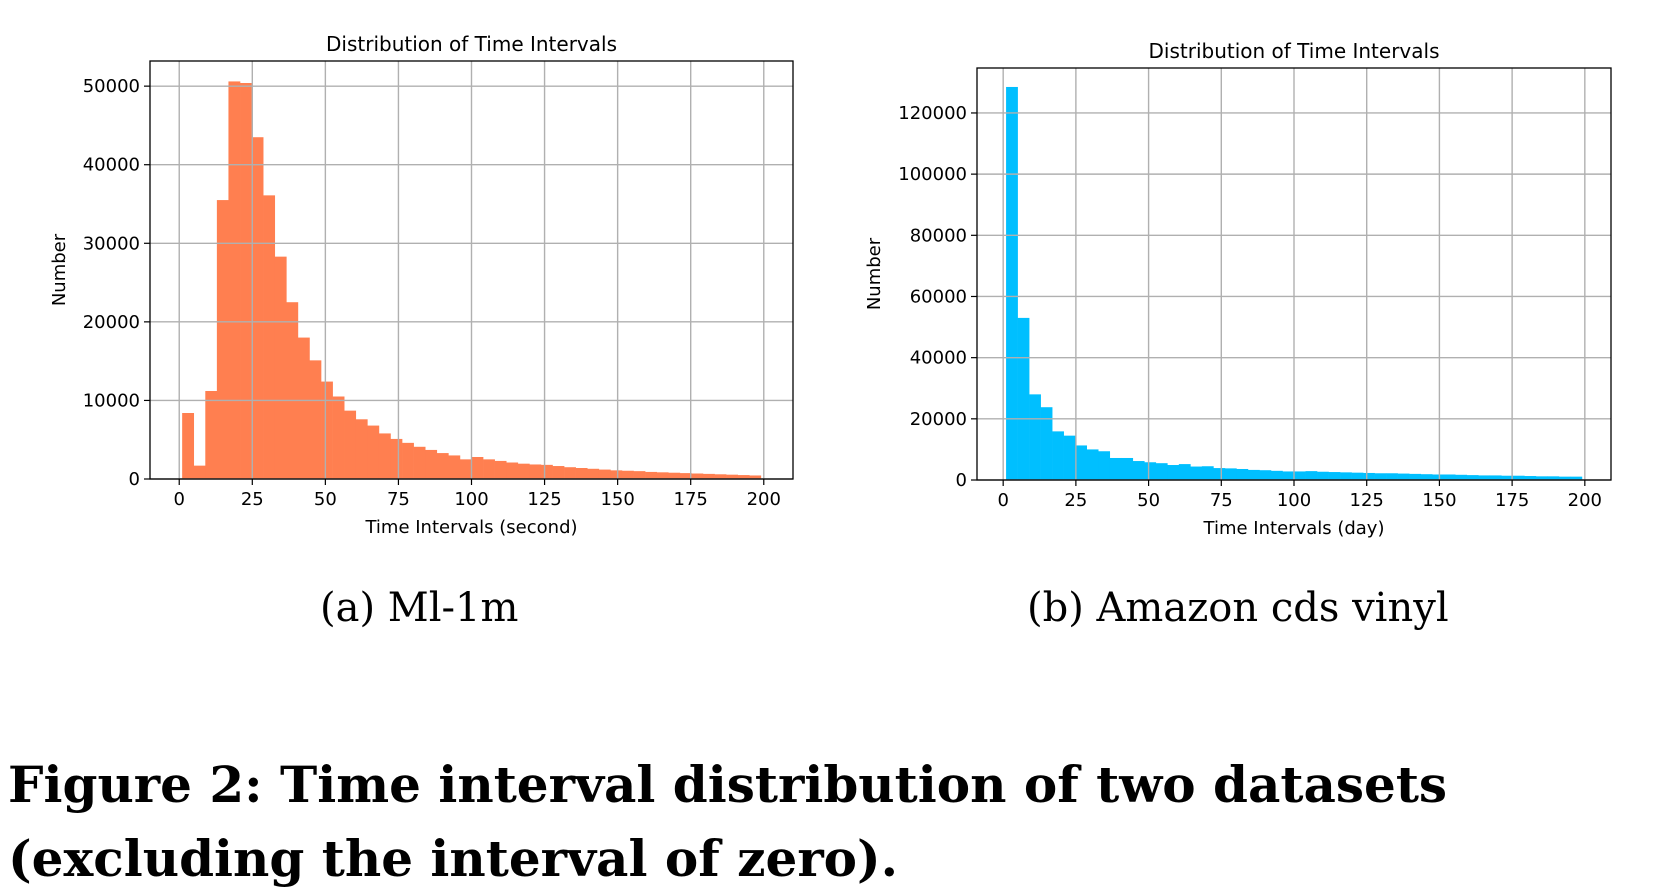  Describe the element at coordinates (938, 296) in the screenshot. I see `y-tick-label: 60000` at that location.